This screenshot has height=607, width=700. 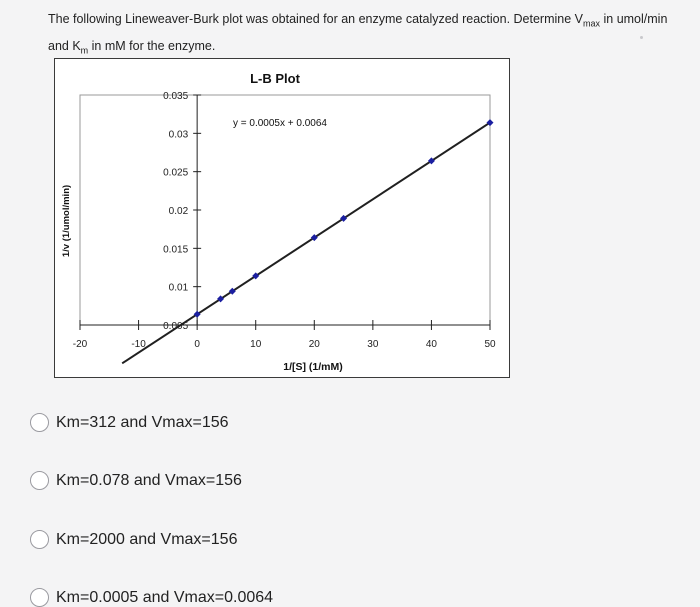 I want to click on option-label: Km=312 and Vmax=156, so click(x=142, y=422).